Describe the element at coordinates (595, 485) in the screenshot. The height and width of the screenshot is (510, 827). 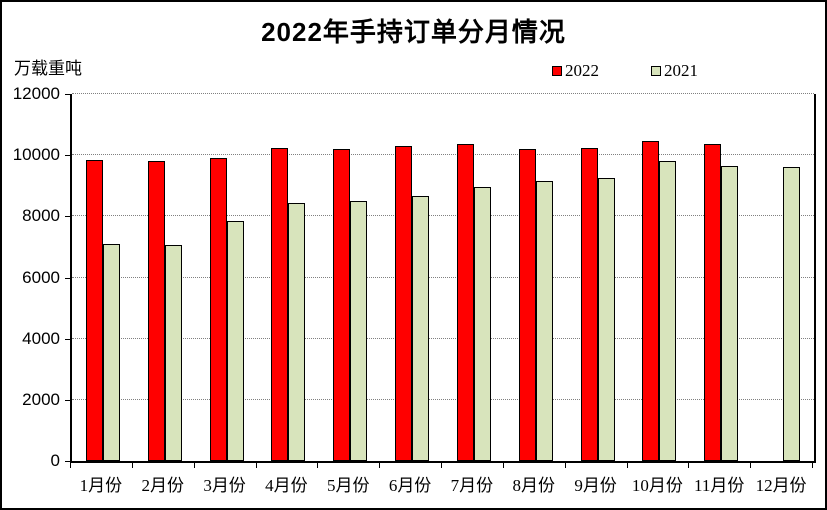
I see `xlabel-9月份: 9月份` at that location.